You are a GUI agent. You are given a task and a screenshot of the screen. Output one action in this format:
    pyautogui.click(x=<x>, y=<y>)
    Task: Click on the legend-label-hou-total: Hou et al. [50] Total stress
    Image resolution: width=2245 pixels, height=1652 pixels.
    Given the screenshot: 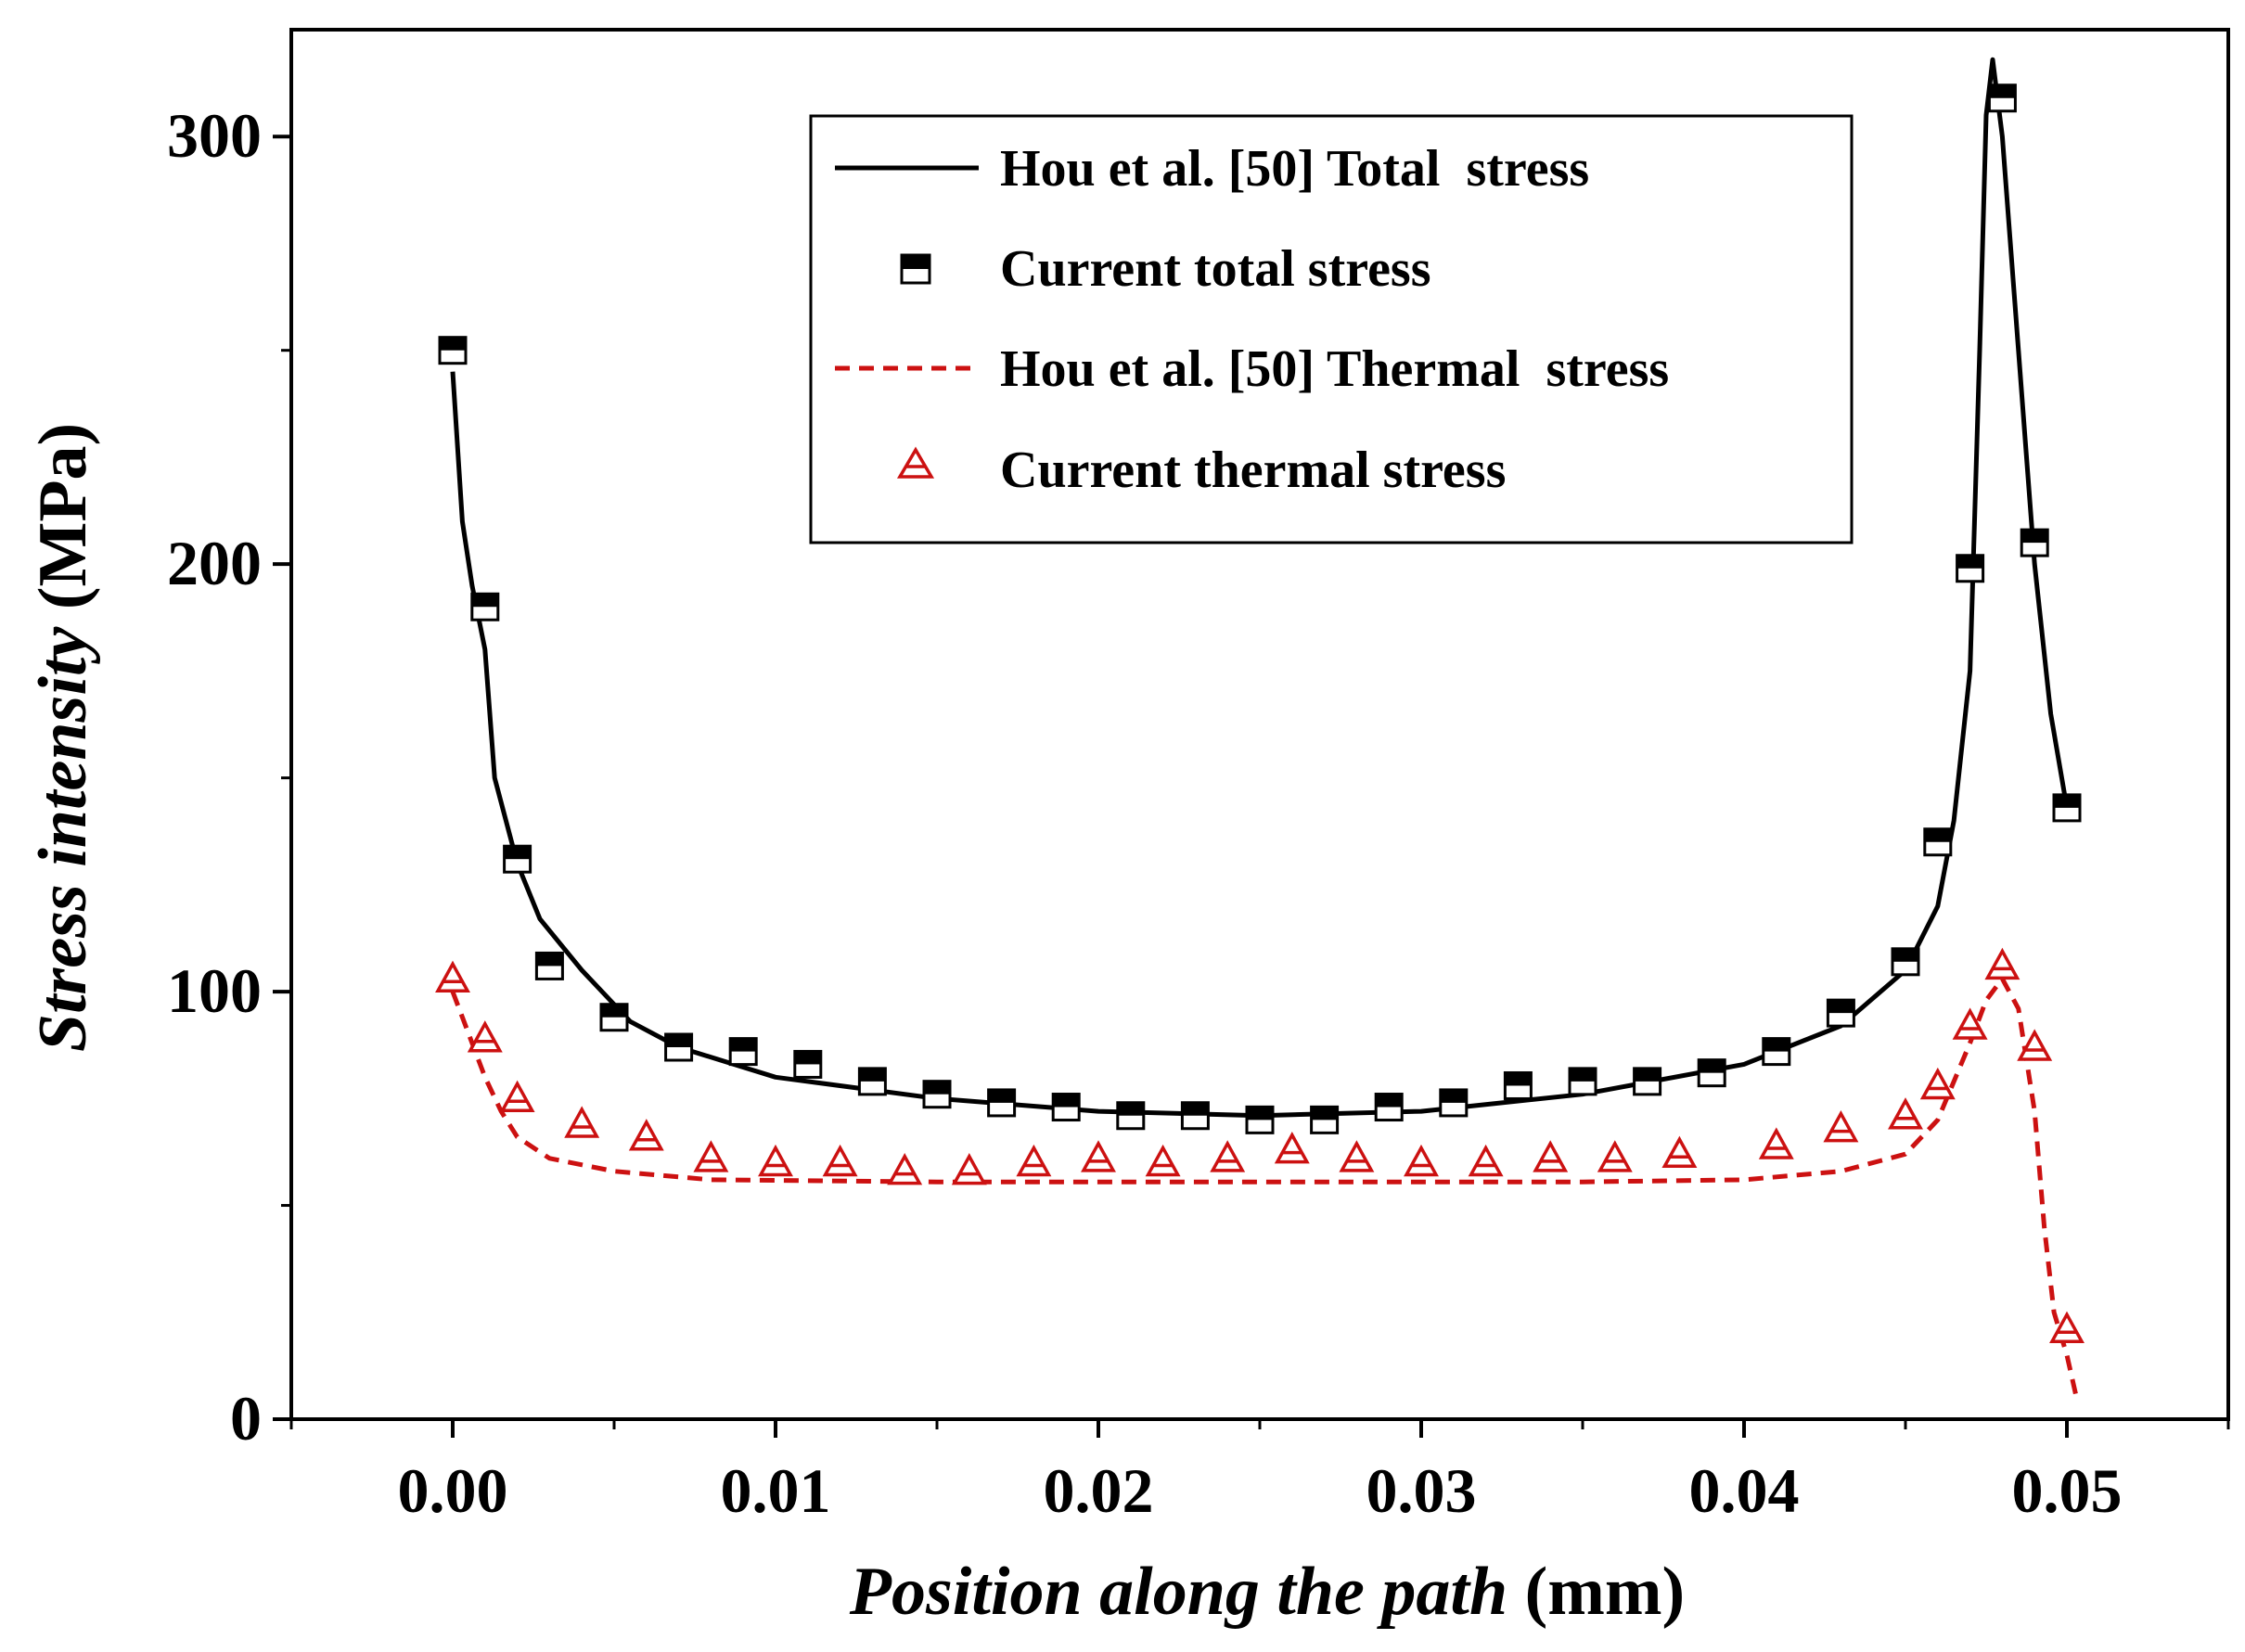 What is the action you would take?
    pyautogui.click(x=1294, y=169)
    